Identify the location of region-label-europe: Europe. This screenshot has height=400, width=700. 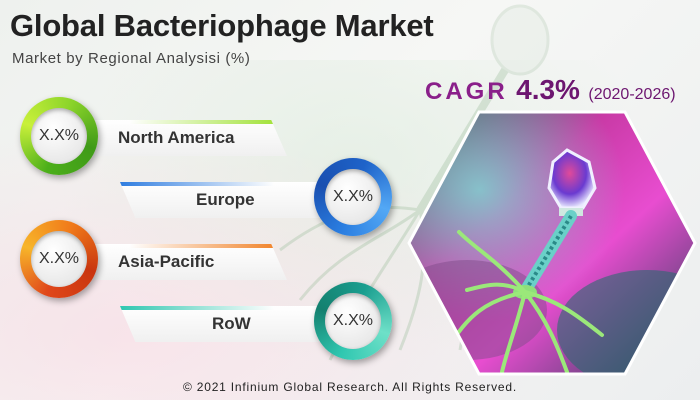
(225, 199).